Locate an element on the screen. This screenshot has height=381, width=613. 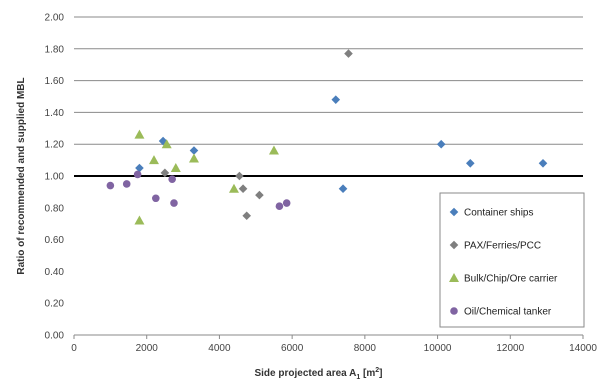
x-tick-label: 2000 is located at coordinates (147, 348).